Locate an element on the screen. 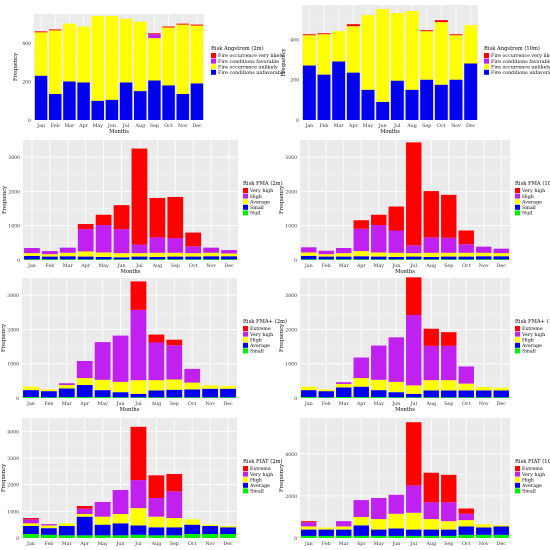 The height and width of the screenshot is (550, 550). x-tick-label: Sep is located at coordinates (448, 543).